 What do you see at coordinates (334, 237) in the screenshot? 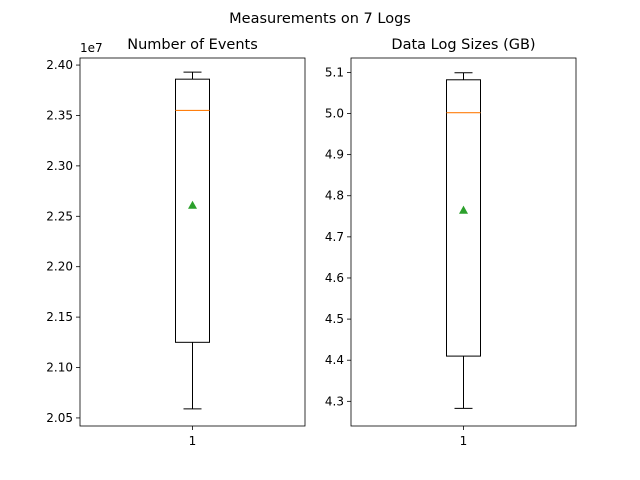
I see `y-tick-label: 4.7` at bounding box center [334, 237].